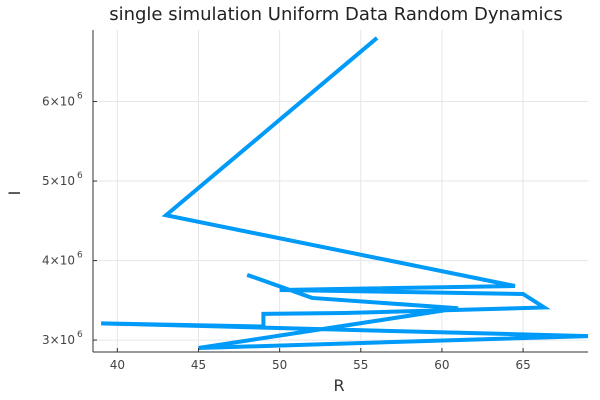 This screenshot has height=400, width=600. I want to click on y-tick-label-3: 6×10, so click(58, 102).